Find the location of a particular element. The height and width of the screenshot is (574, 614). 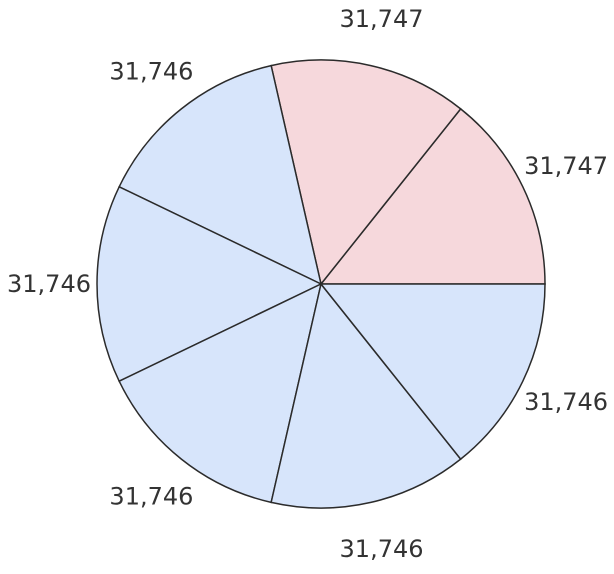

pie-slice-label-5: 31,746 is located at coordinates (151, 497).